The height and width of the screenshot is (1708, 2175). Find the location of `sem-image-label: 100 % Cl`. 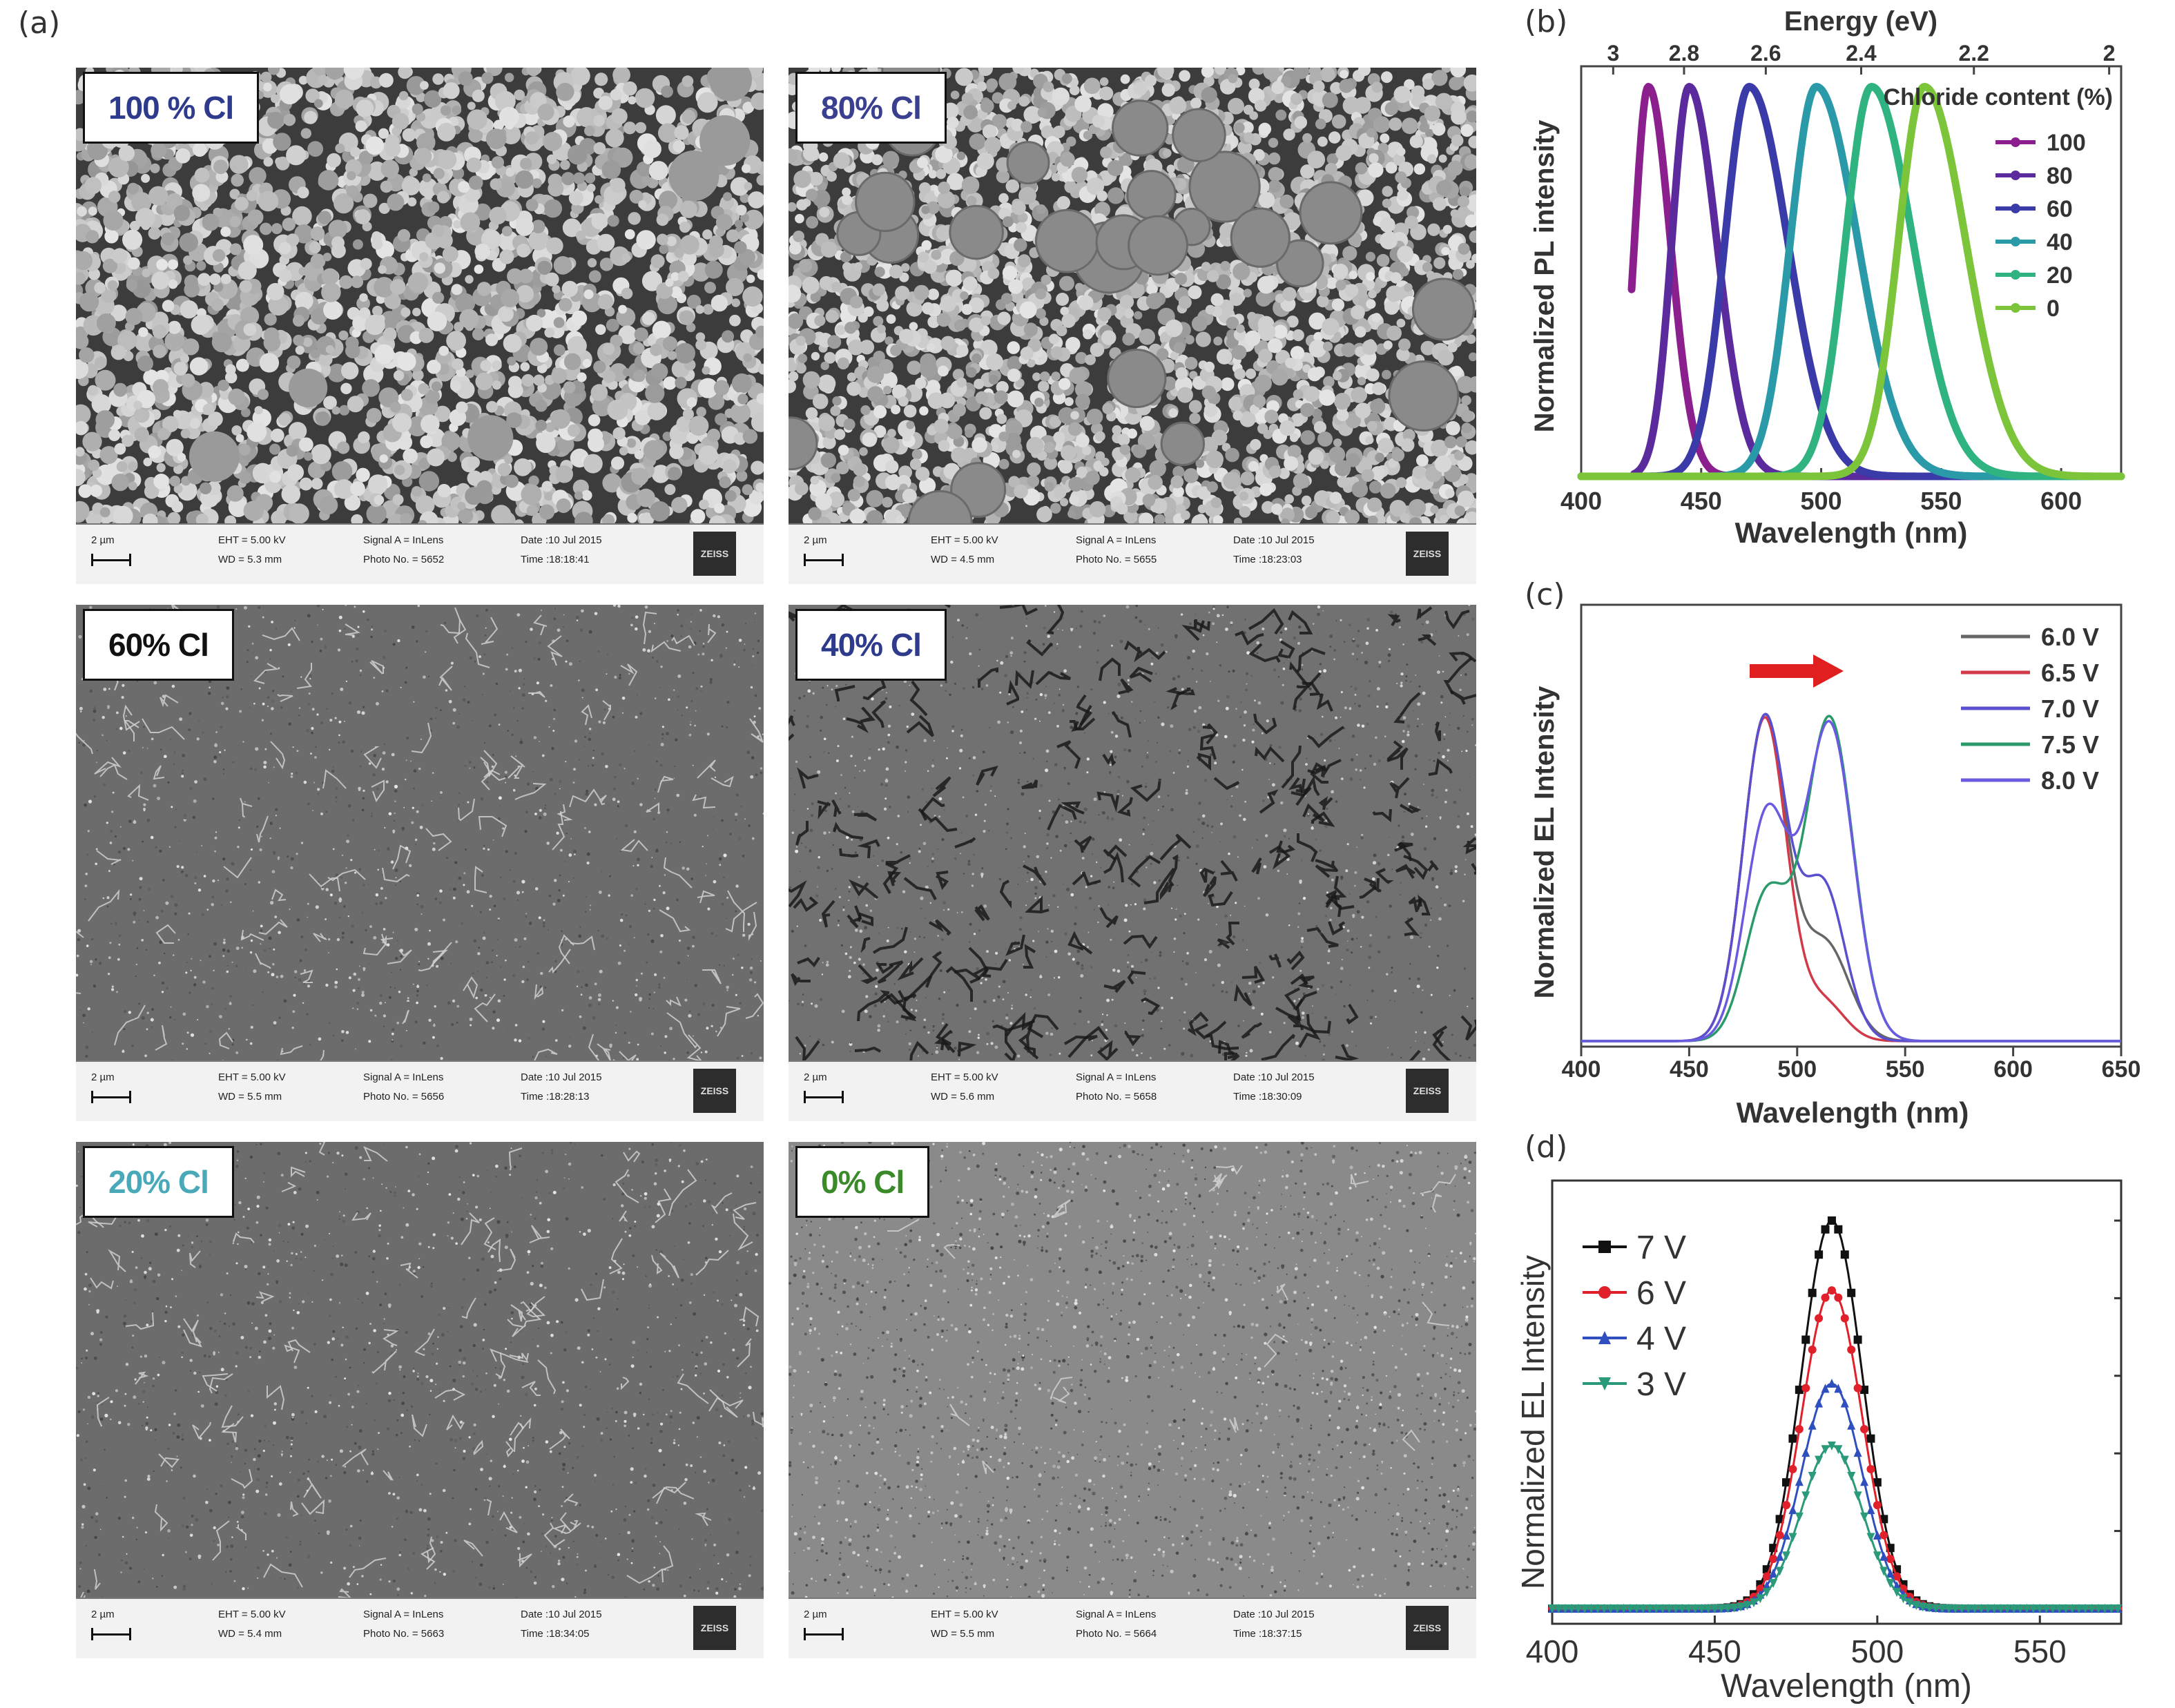

sem-image-label: 100 % Cl is located at coordinates (171, 108).